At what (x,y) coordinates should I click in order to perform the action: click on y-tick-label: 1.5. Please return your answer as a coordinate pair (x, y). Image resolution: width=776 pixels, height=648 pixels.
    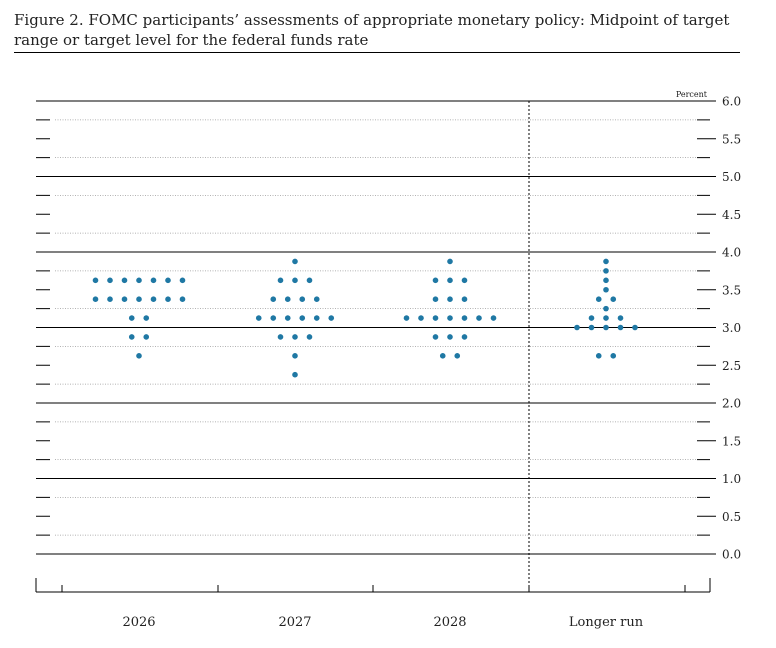
    Looking at the image, I should click on (731, 441).